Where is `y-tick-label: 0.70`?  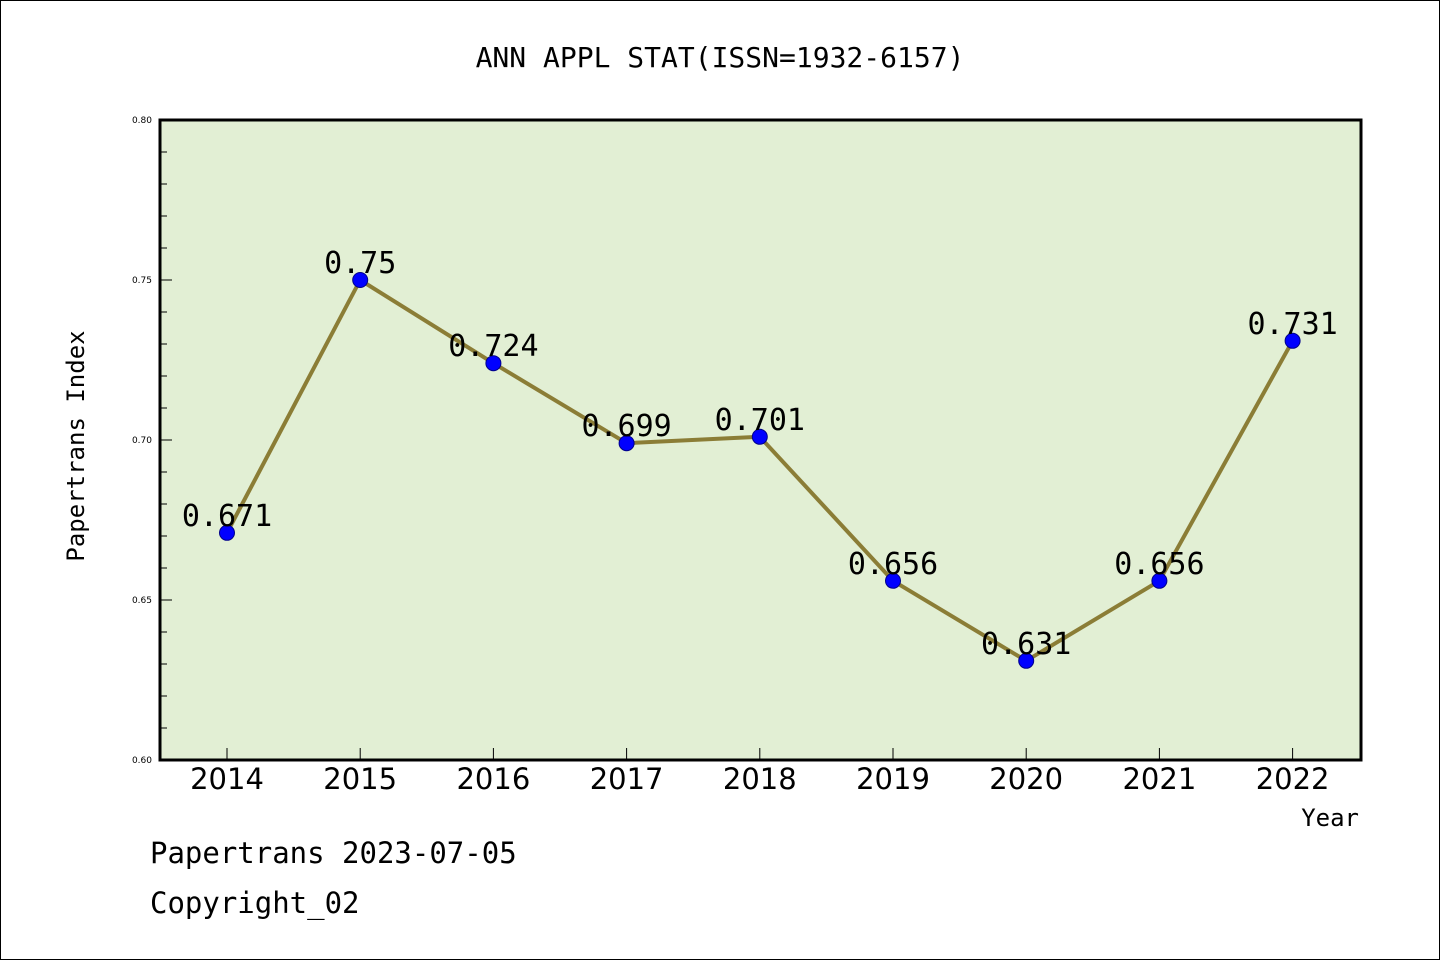 y-tick-label: 0.70 is located at coordinates (142, 441).